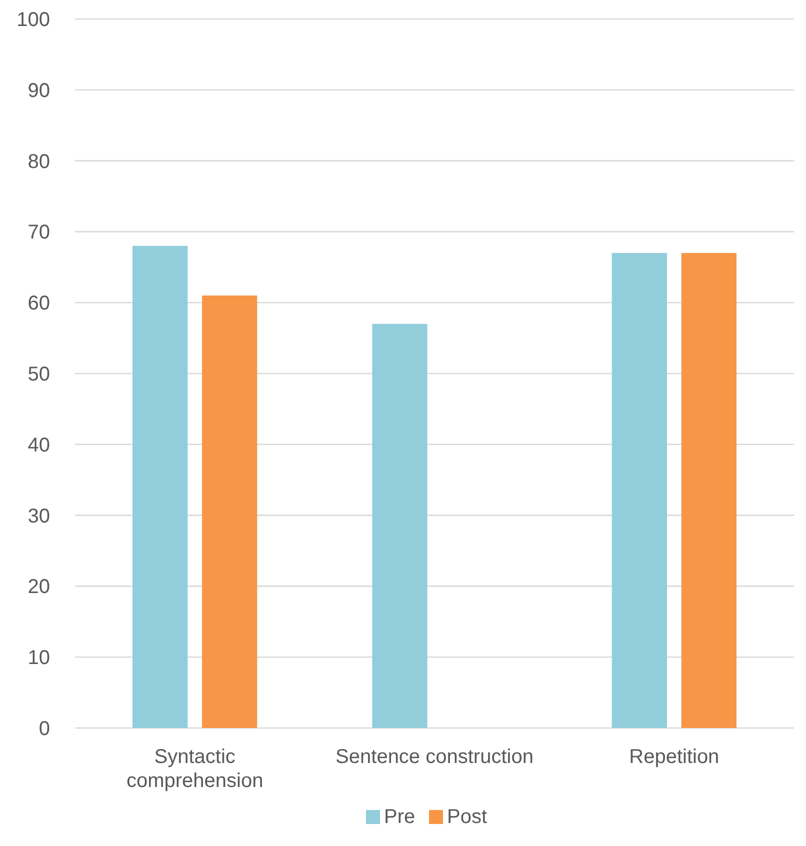  I want to click on y-tick-label: 20, so click(39, 587).